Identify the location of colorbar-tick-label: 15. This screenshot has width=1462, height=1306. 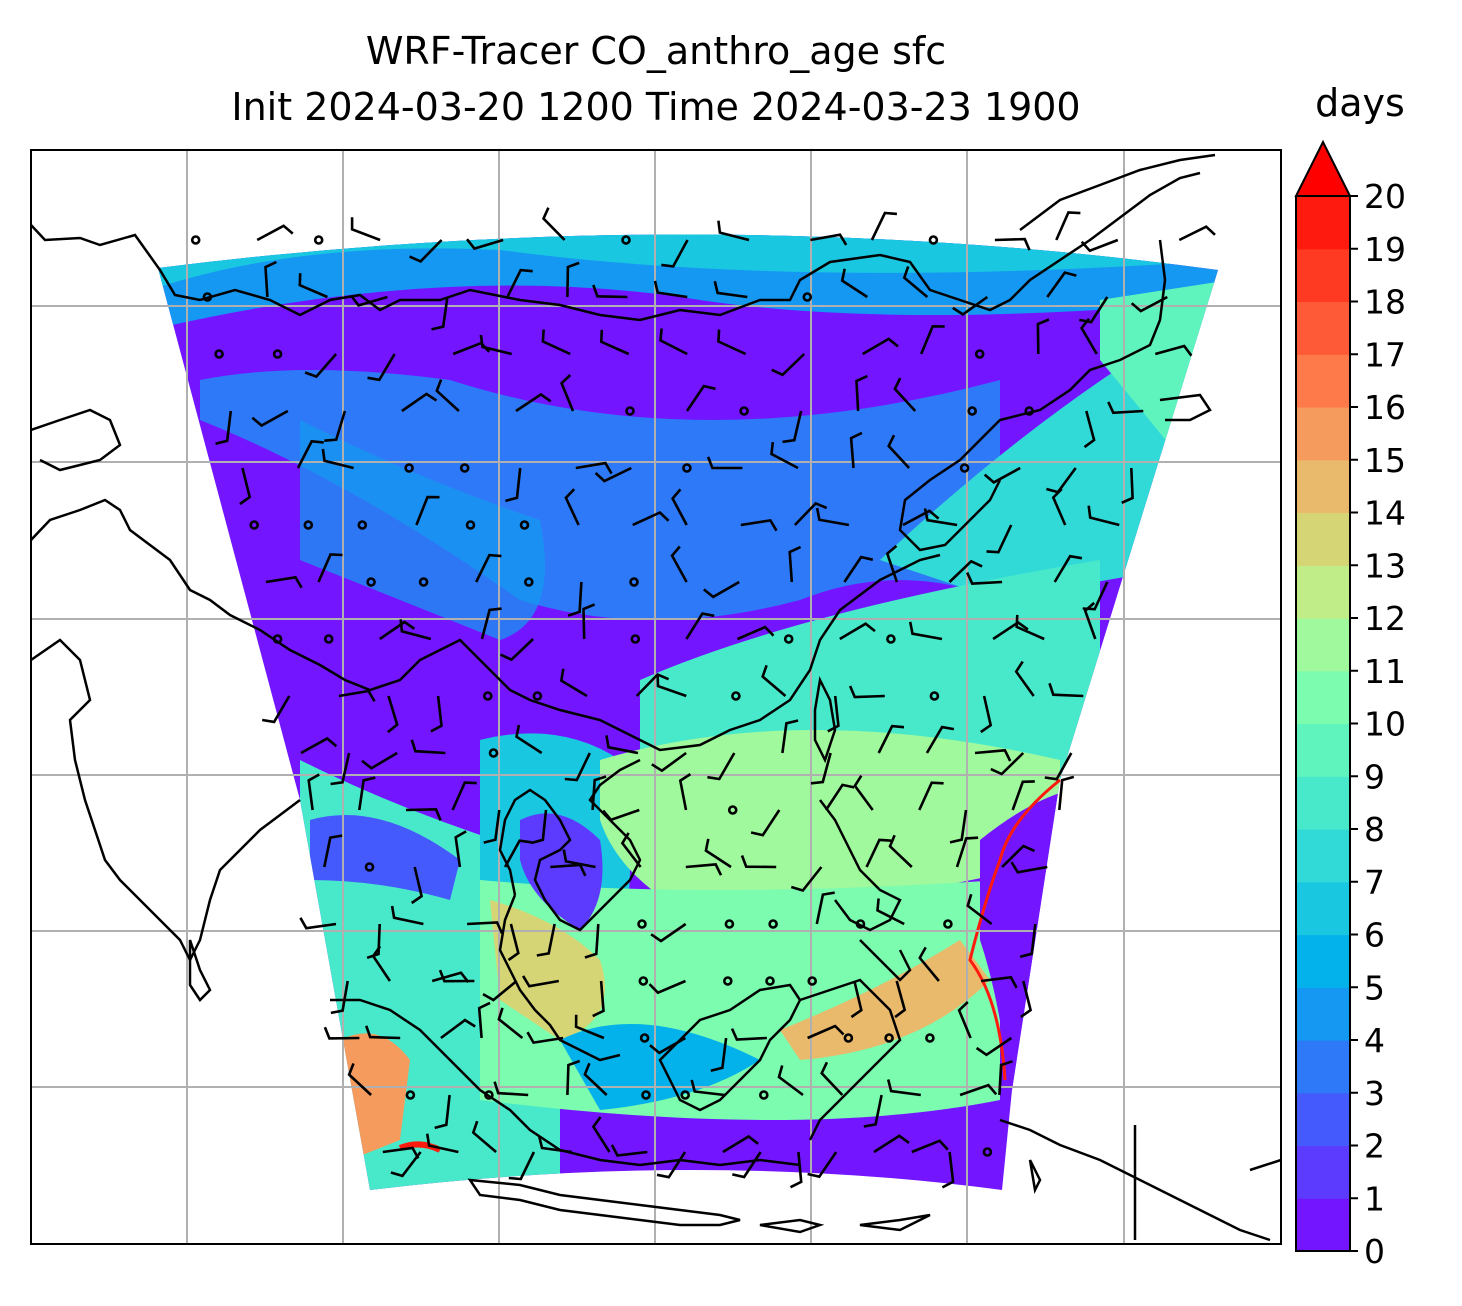
(1385, 460).